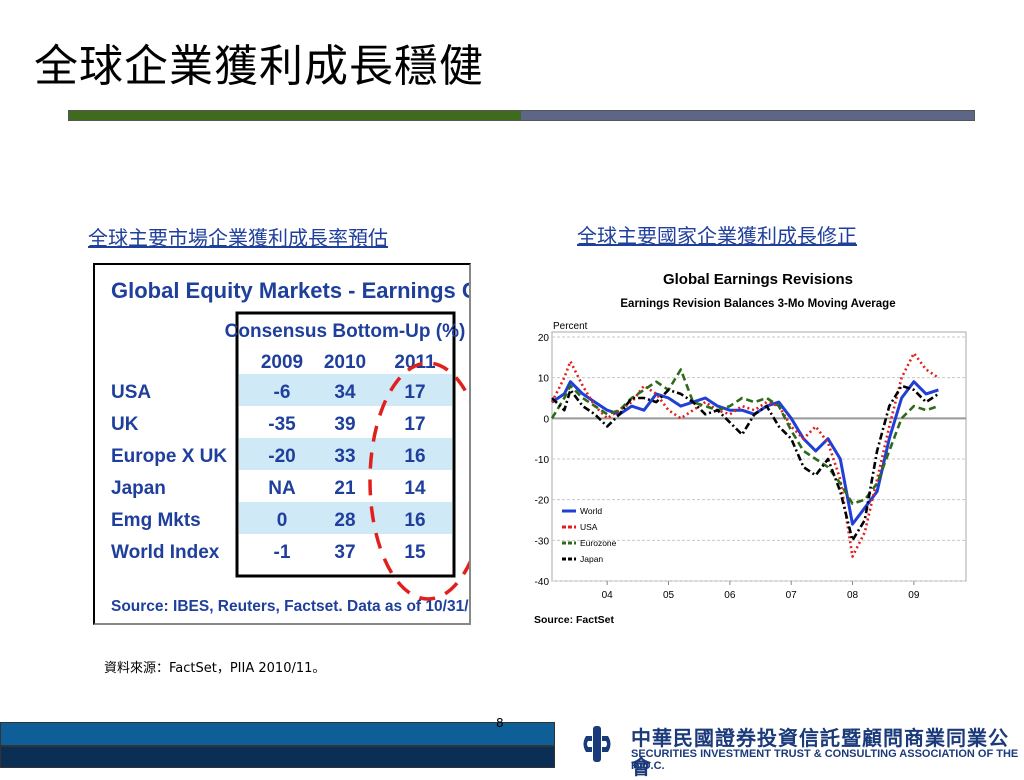  Describe the element at coordinates (282, 488) in the screenshot. I see `table-cell: NA` at that location.